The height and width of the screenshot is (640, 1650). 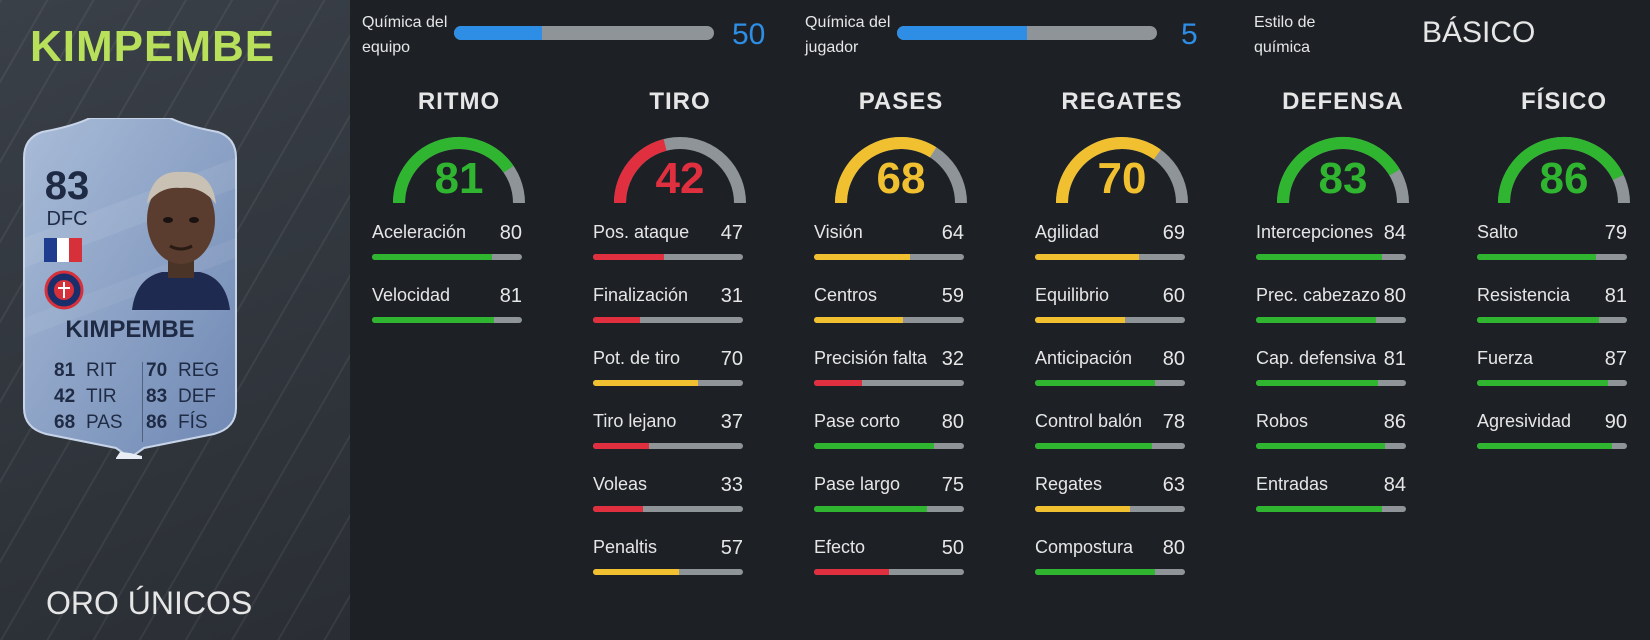 What do you see at coordinates (952, 233) in the screenshot?
I see `stat-value: 64` at bounding box center [952, 233].